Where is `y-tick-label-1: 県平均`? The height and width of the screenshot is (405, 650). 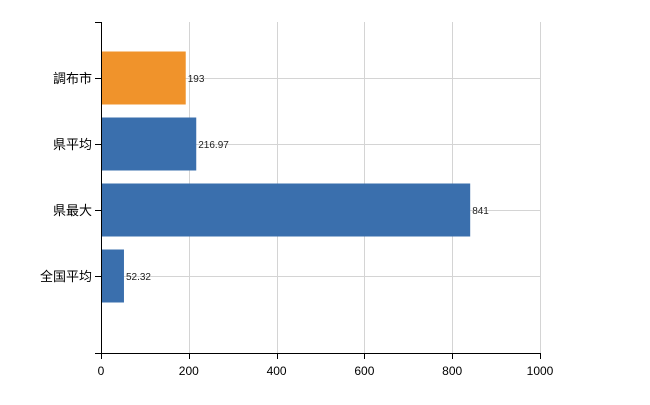 y-tick-label-1: 県平均 is located at coordinates (72, 144).